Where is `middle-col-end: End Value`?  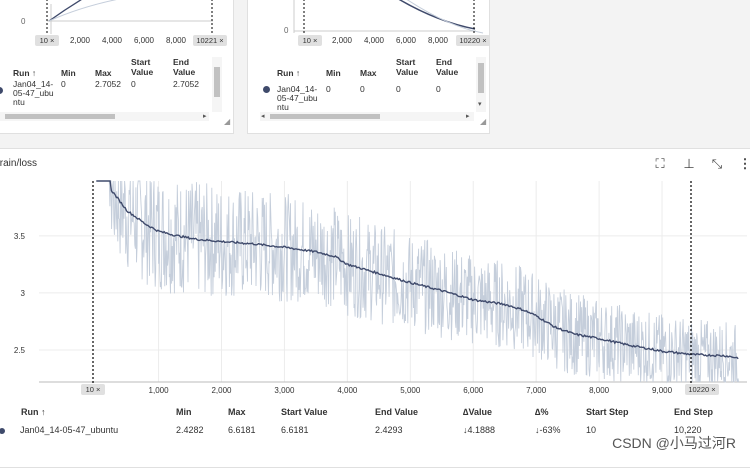 middle-col-end: End Value is located at coordinates (447, 67).